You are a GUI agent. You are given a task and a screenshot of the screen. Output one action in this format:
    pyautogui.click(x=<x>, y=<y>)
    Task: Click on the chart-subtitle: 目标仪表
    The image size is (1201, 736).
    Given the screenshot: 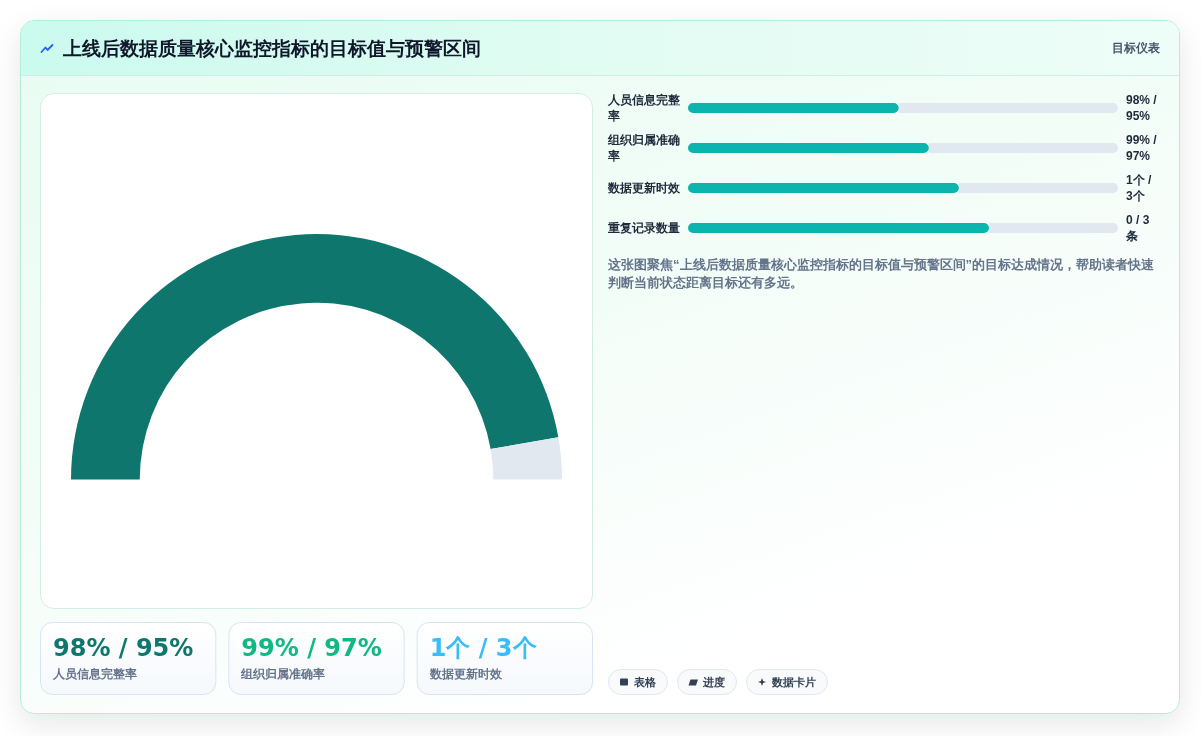 What is the action you would take?
    pyautogui.click(x=1136, y=48)
    